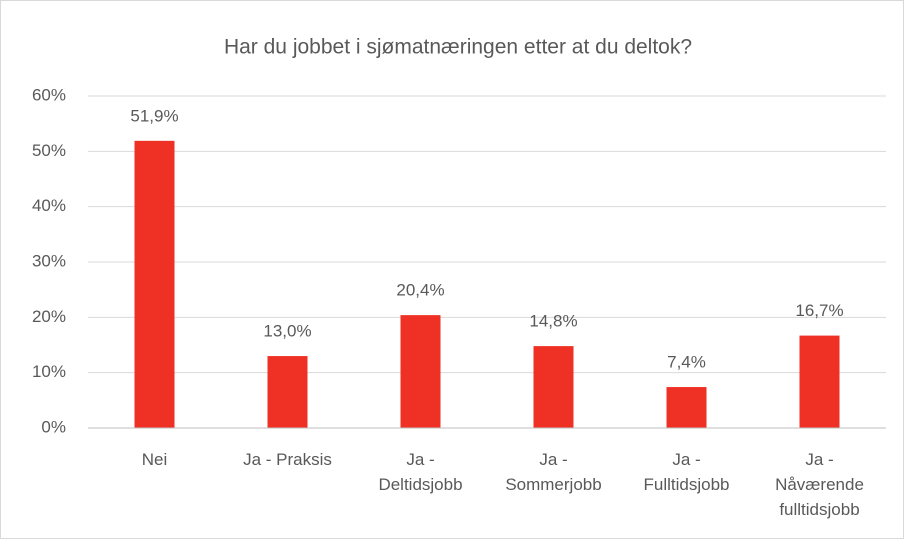  Describe the element at coordinates (819, 484) in the screenshot. I see `x-tick-label: Ja -Nåværende fulltidsjobb` at that location.